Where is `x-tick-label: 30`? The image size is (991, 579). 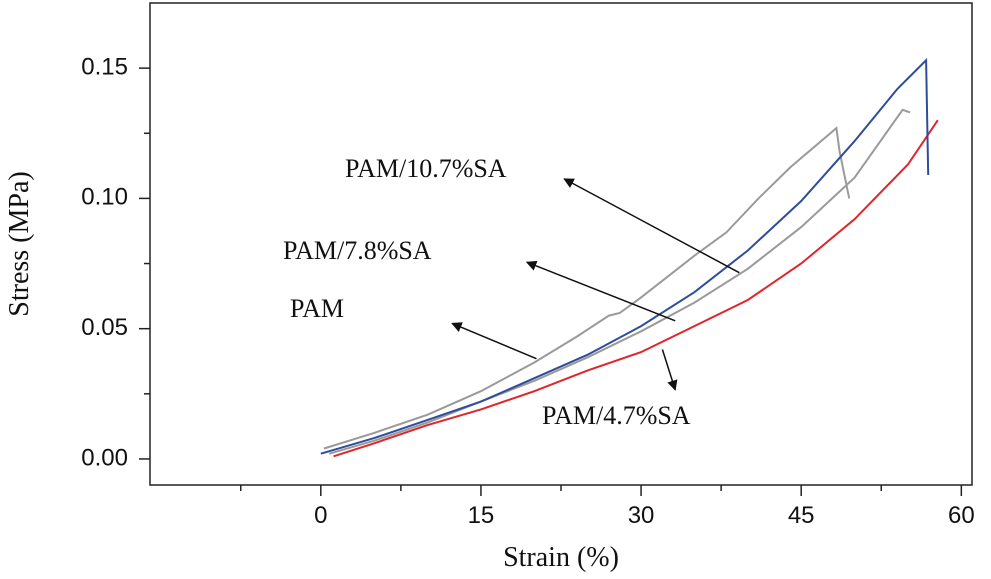 x-tick-label: 30 is located at coordinates (641, 515).